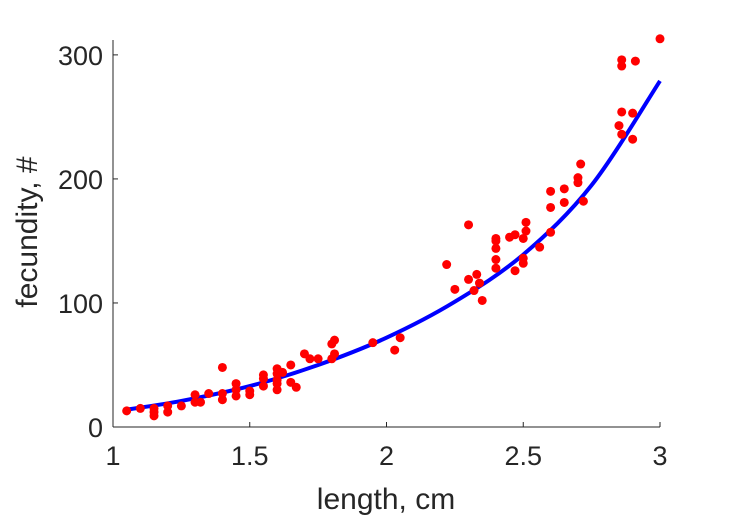 The height and width of the screenshot is (521, 729). What do you see at coordinates (659, 456) in the screenshot?
I see `x-tick-label: 3` at bounding box center [659, 456].